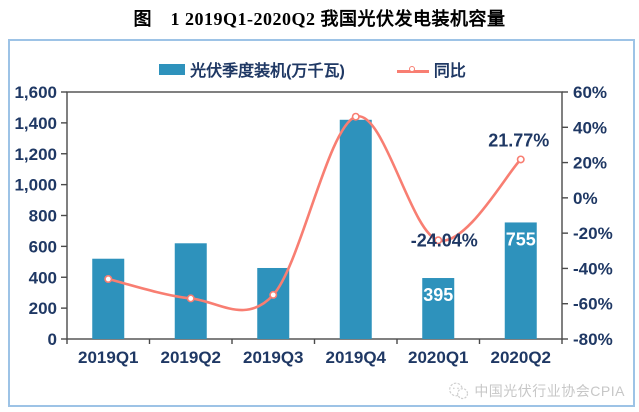 Image resolution: width=639 pixels, height=412 pixels. Describe the element at coordinates (518, 140) in the screenshot. I see `yoy-value-label-2020Q2: 21.77%` at that location.